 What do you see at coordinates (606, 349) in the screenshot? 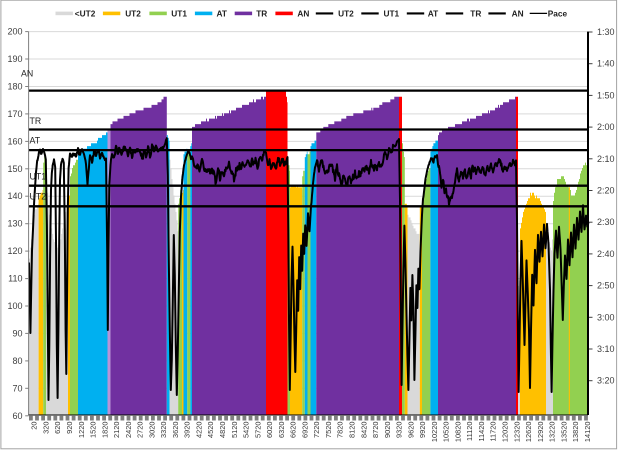
I see `svg-text: 3:10` at bounding box center [606, 349].